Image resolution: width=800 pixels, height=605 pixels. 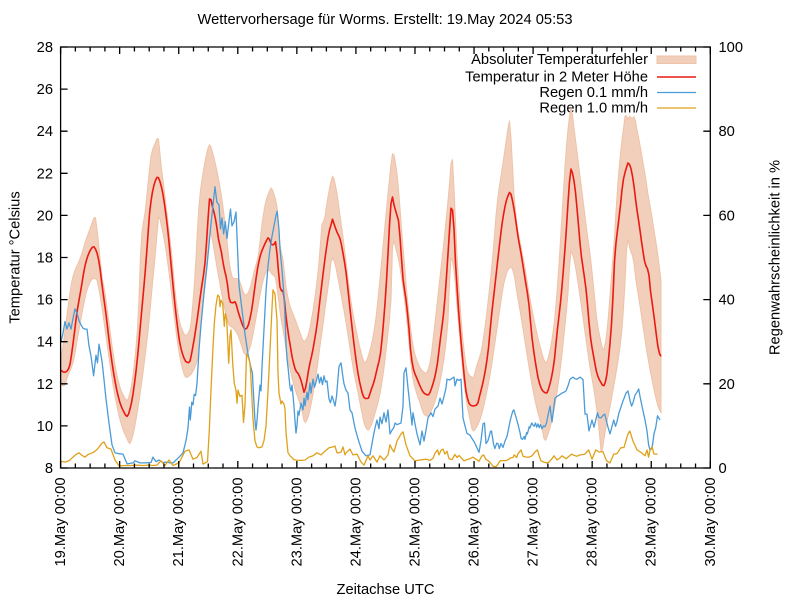 What do you see at coordinates (593, 109) in the screenshot?
I see `svg-text: Regen 1.0 mm/h` at bounding box center [593, 109].